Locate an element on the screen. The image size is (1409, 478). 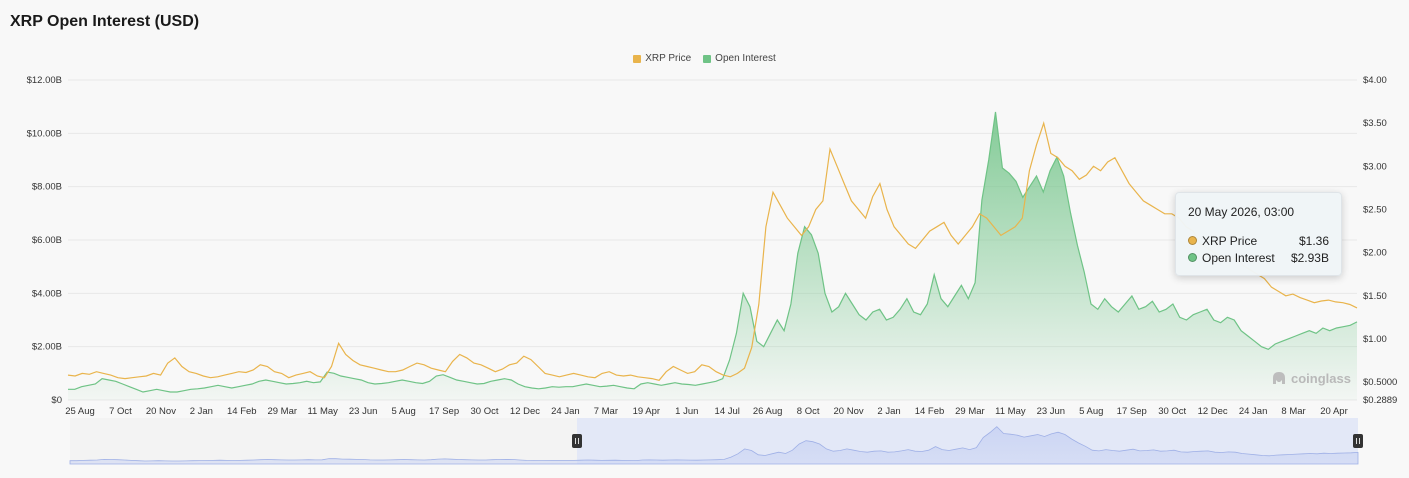
x-tick-label: 8 Oct is located at coordinates (808, 411).